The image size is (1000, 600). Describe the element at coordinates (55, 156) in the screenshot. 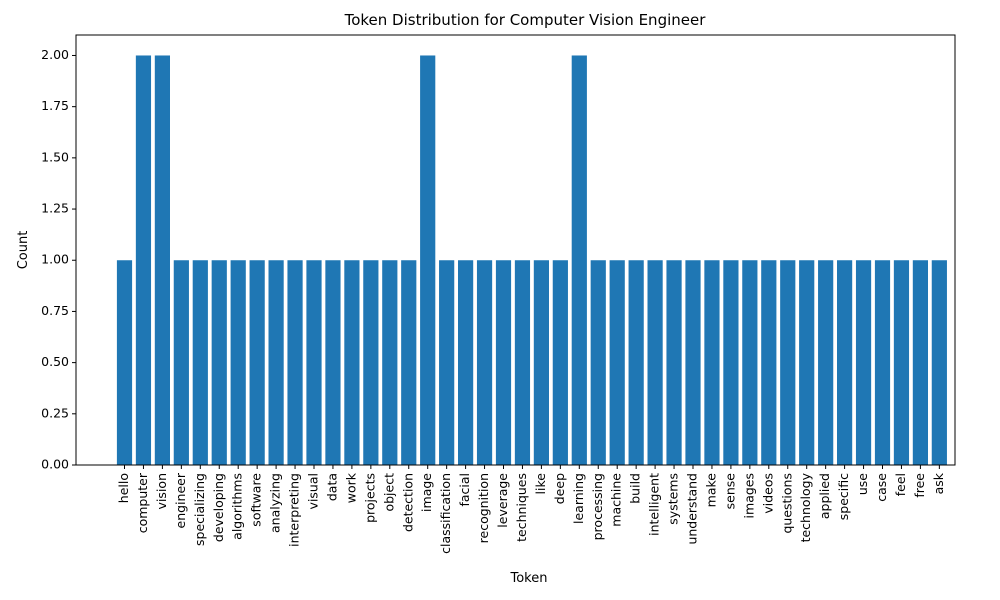

I see `y-tick-label: 1.50` at that location.